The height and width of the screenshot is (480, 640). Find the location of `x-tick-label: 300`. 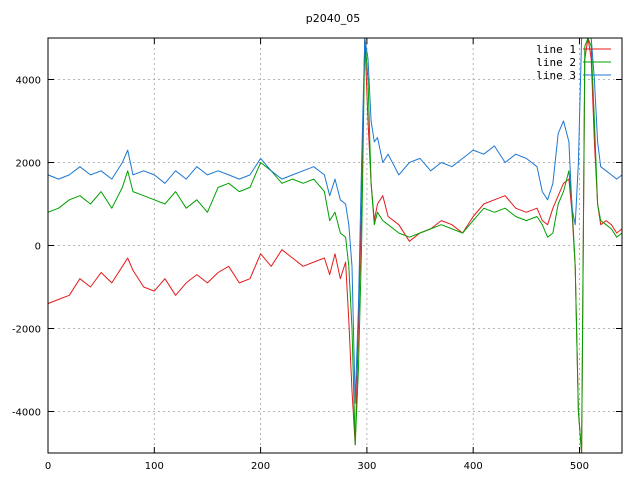

x-tick-label: 300 is located at coordinates (366, 466).